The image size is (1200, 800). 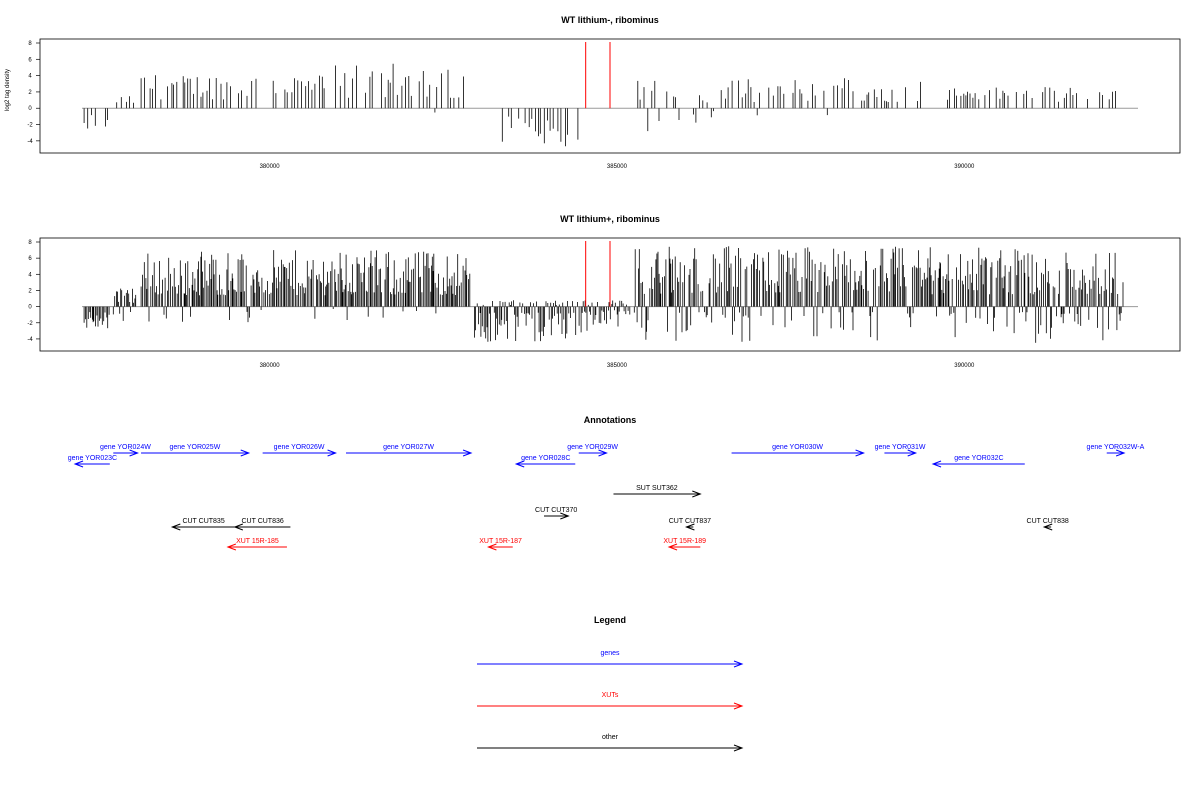 I want to click on legend-panel: Legend genes XUTs other, so click(x=610, y=683).